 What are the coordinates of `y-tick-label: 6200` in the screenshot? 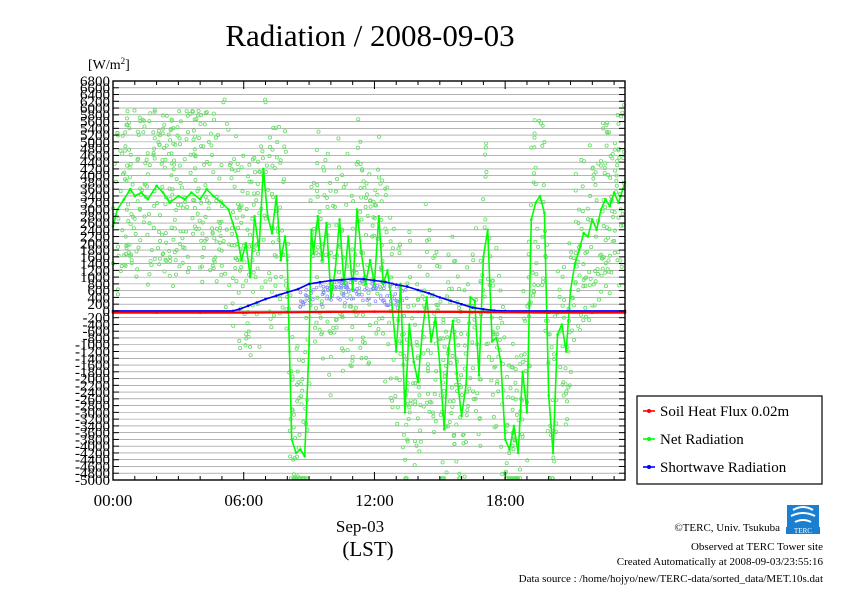 It's located at (95, 102).